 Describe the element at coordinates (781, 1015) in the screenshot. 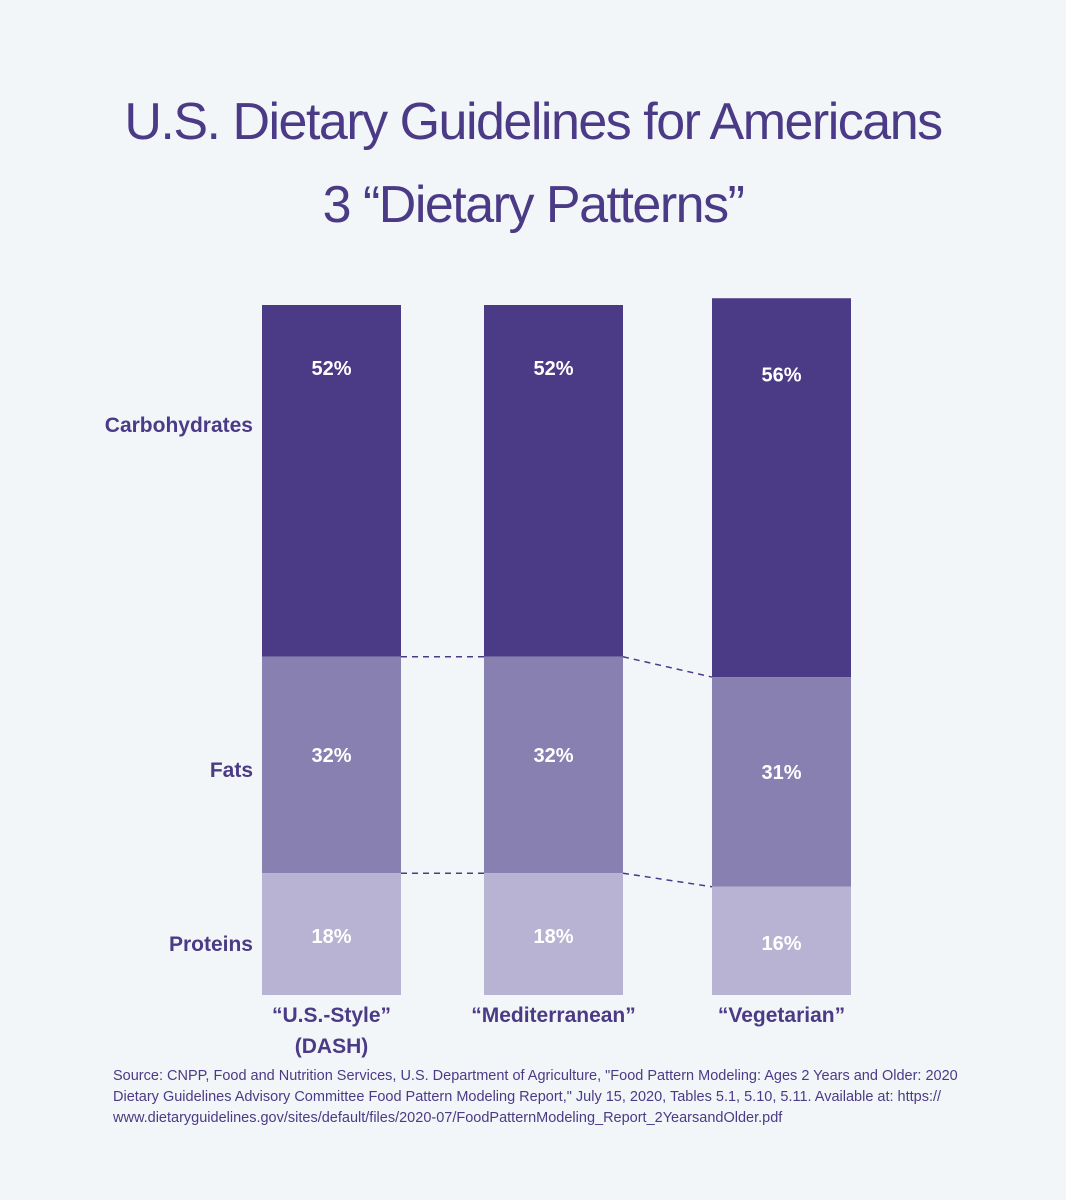

I see `category-label-3: “Vegetarian”` at that location.